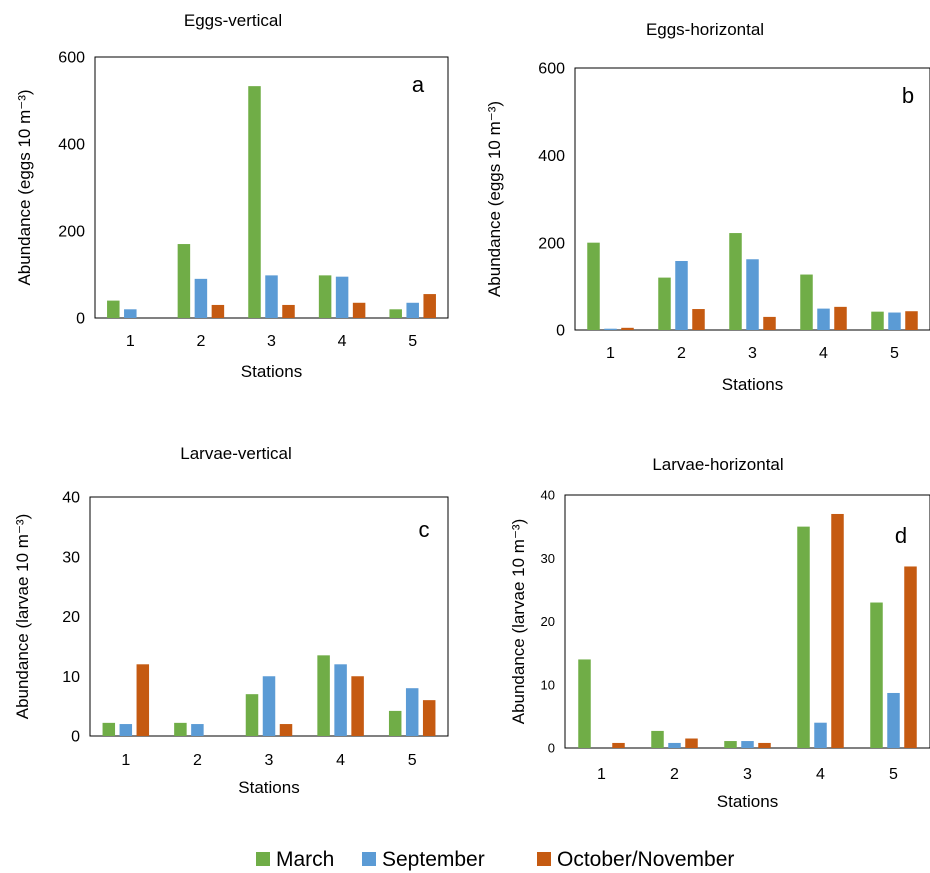  What do you see at coordinates (233, 20) in the screenshot?
I see `chart-title: Eggs-vertical` at bounding box center [233, 20].